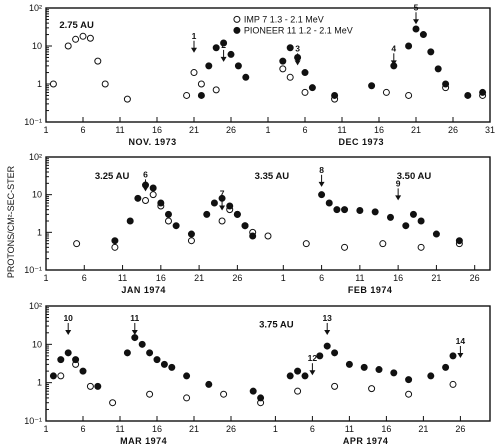 The image size is (503, 446). What do you see at coordinates (297, 48) in the screenshot?
I see `event-number: 3` at bounding box center [297, 48].